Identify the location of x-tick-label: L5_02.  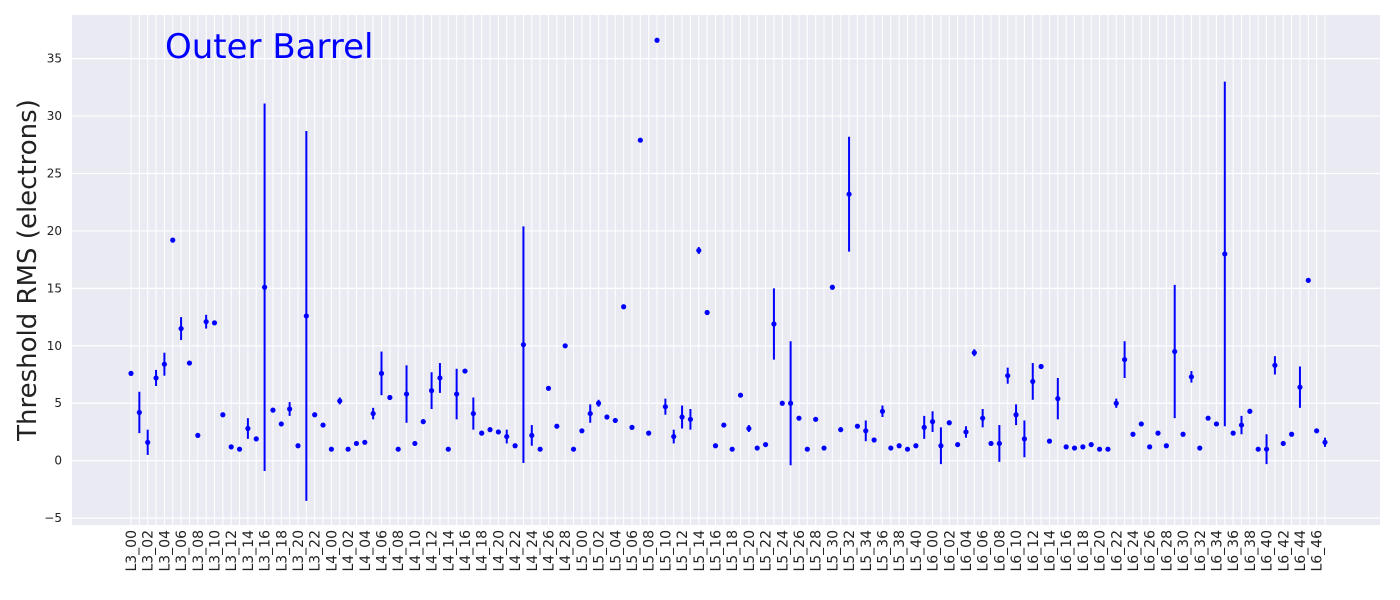
(600, 551).